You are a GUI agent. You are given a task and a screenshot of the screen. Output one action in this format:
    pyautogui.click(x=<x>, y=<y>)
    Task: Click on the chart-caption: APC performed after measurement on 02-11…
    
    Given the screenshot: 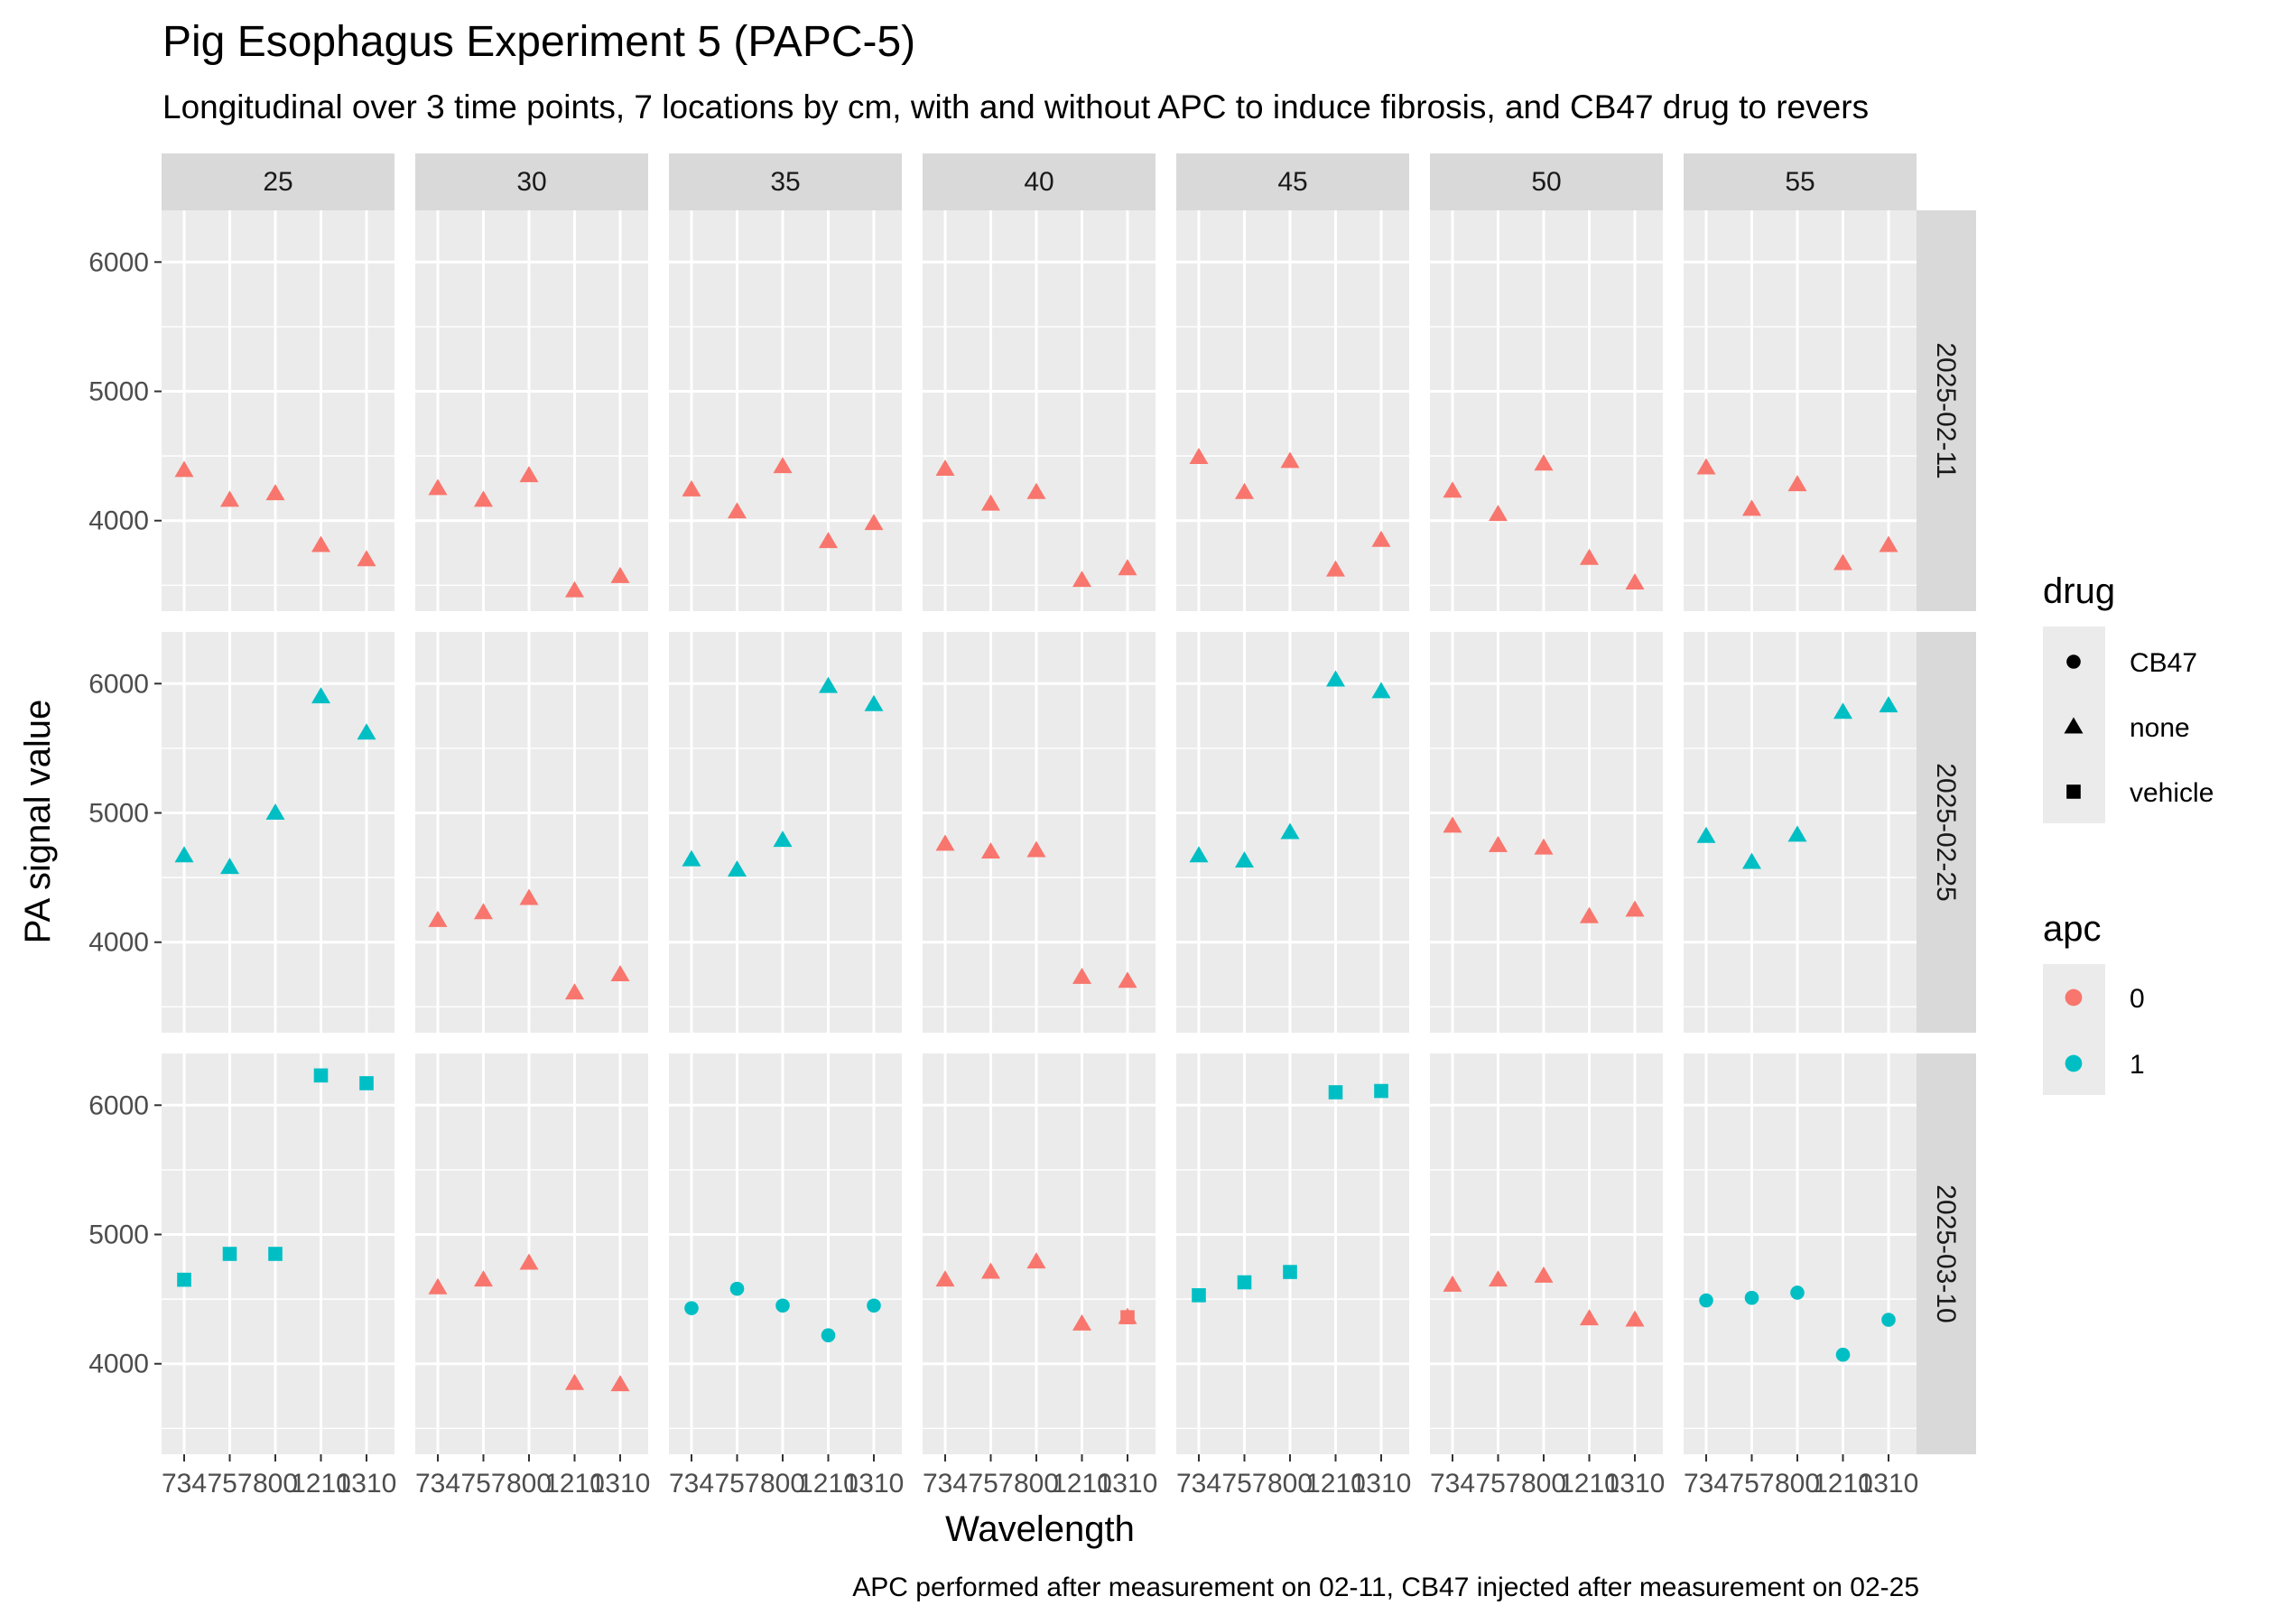 What is the action you would take?
    pyautogui.click(x=1385, y=1587)
    